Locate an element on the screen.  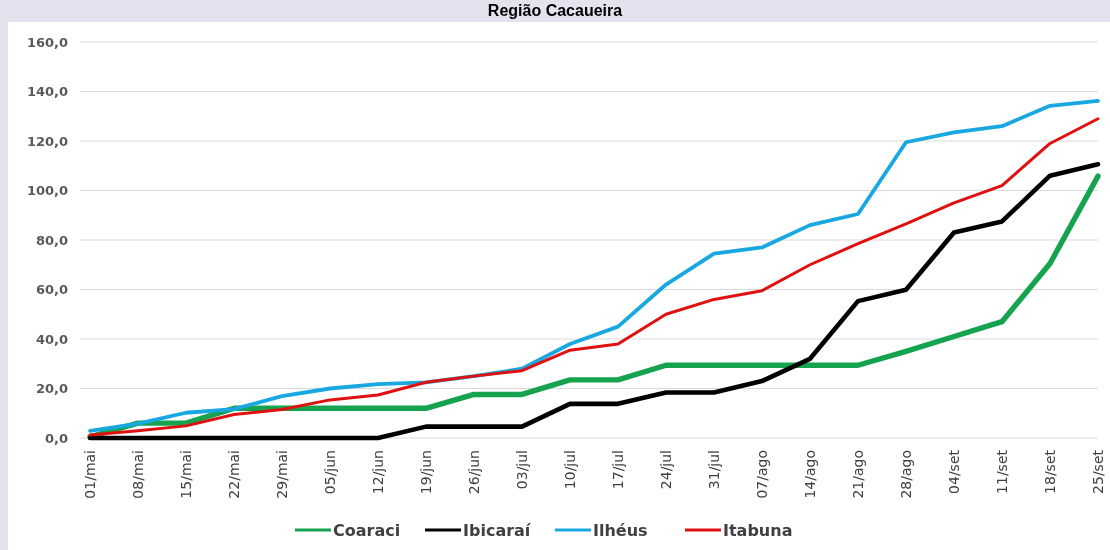
x-tick-label: 18/set is located at coordinates (1050, 471).